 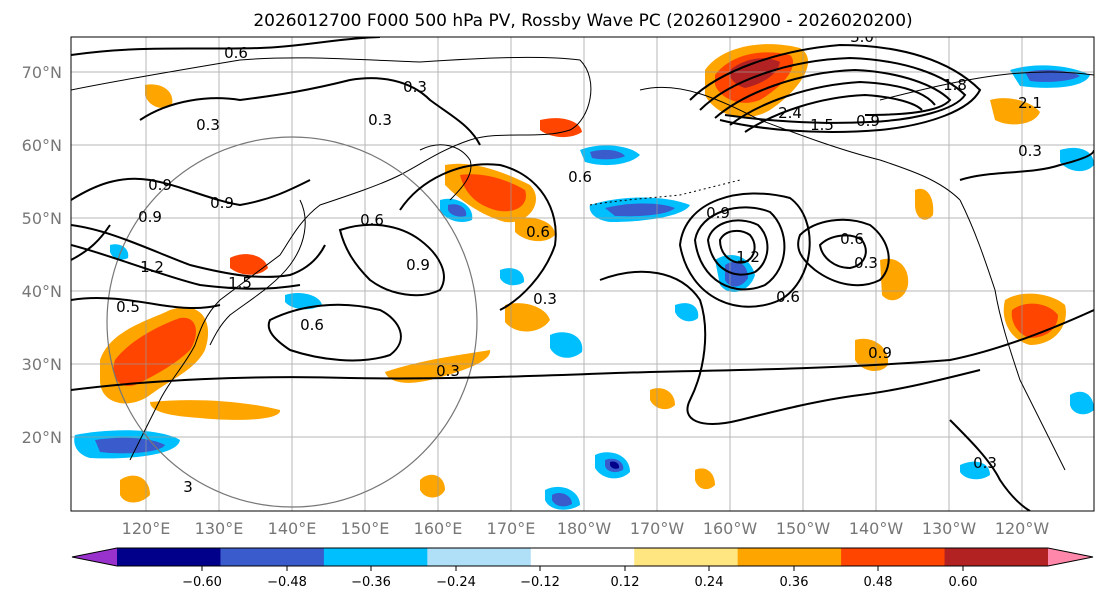 I want to click on shade-west-canada, so click(x=1015, y=111).